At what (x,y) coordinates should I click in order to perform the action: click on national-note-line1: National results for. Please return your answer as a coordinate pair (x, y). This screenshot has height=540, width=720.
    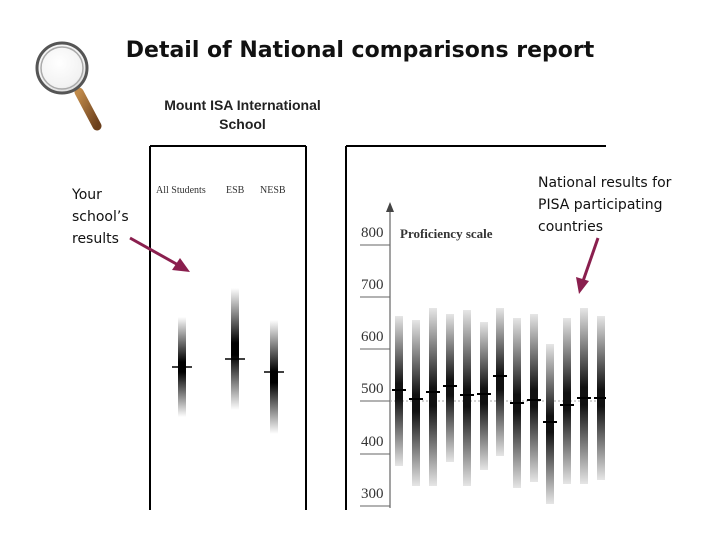
    Looking at the image, I should click on (605, 183).